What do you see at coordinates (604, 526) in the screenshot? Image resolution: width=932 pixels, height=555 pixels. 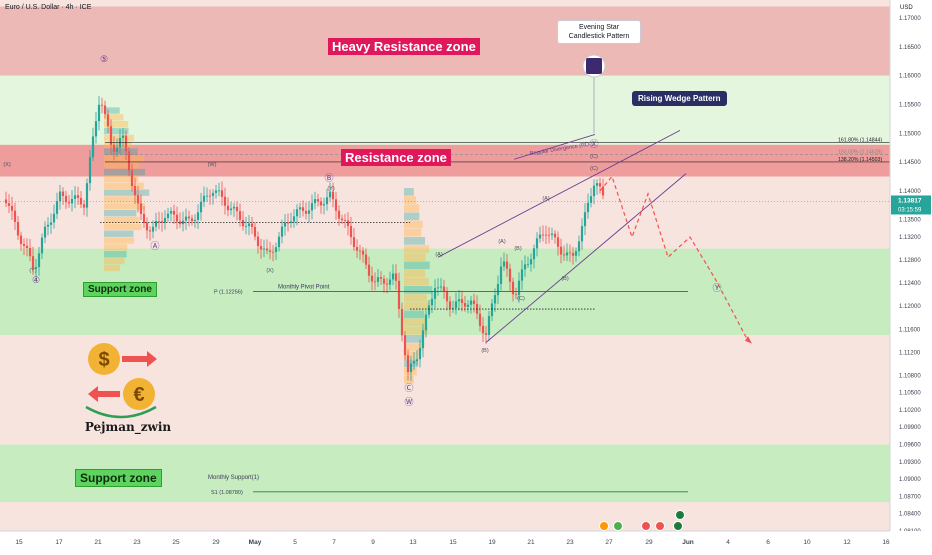 I see `event-marker` at bounding box center [604, 526].